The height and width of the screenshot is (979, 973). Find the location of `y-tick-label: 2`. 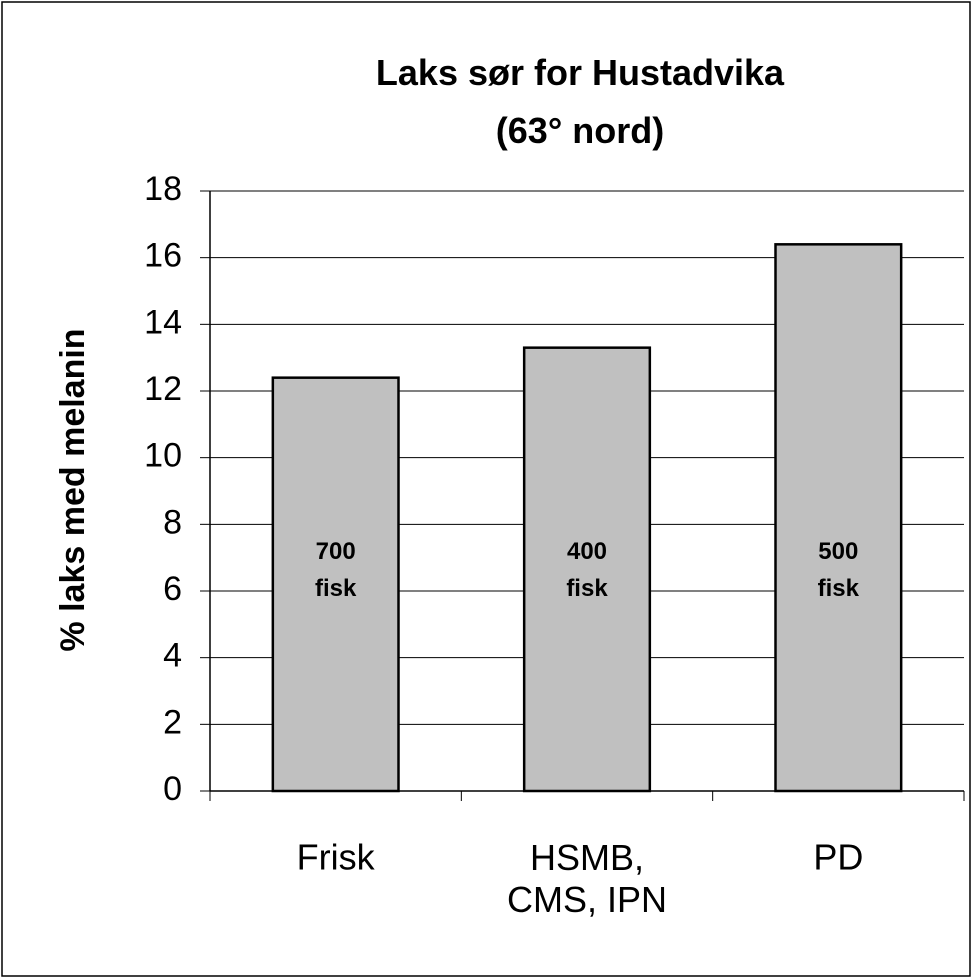

y-tick-label: 2 is located at coordinates (172, 722).